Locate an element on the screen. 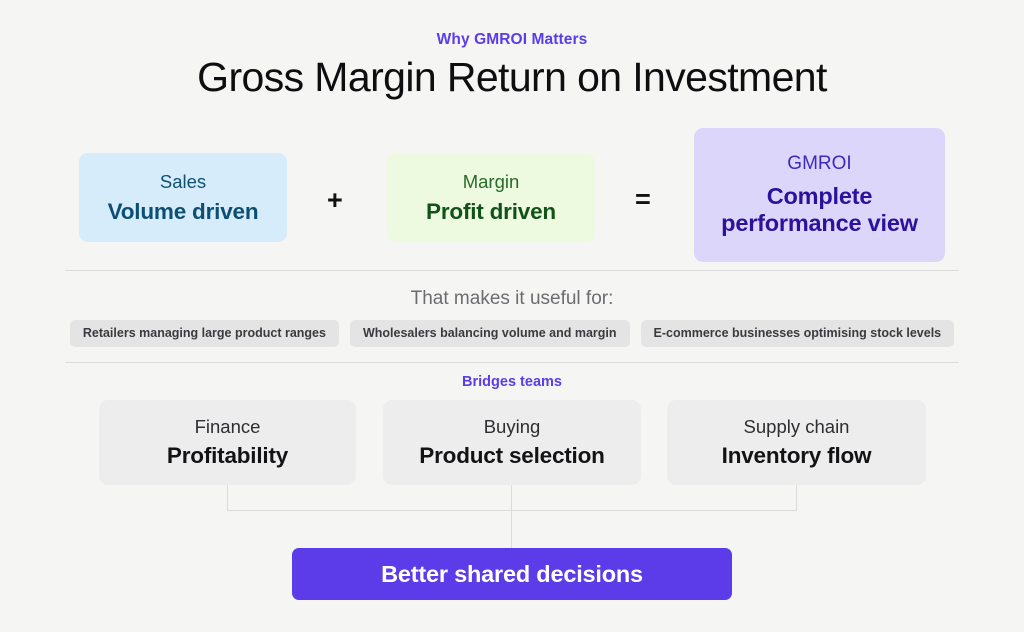 The width and height of the screenshot is (1024, 632). formula-card-margin: Margin Profit driven is located at coordinates (491, 197).